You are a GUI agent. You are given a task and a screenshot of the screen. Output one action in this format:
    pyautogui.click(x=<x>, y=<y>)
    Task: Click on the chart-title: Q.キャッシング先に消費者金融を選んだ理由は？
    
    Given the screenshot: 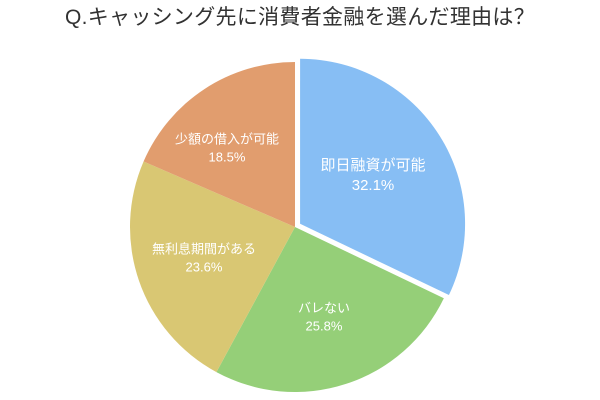 What is the action you would take?
    pyautogui.click(x=300, y=17)
    